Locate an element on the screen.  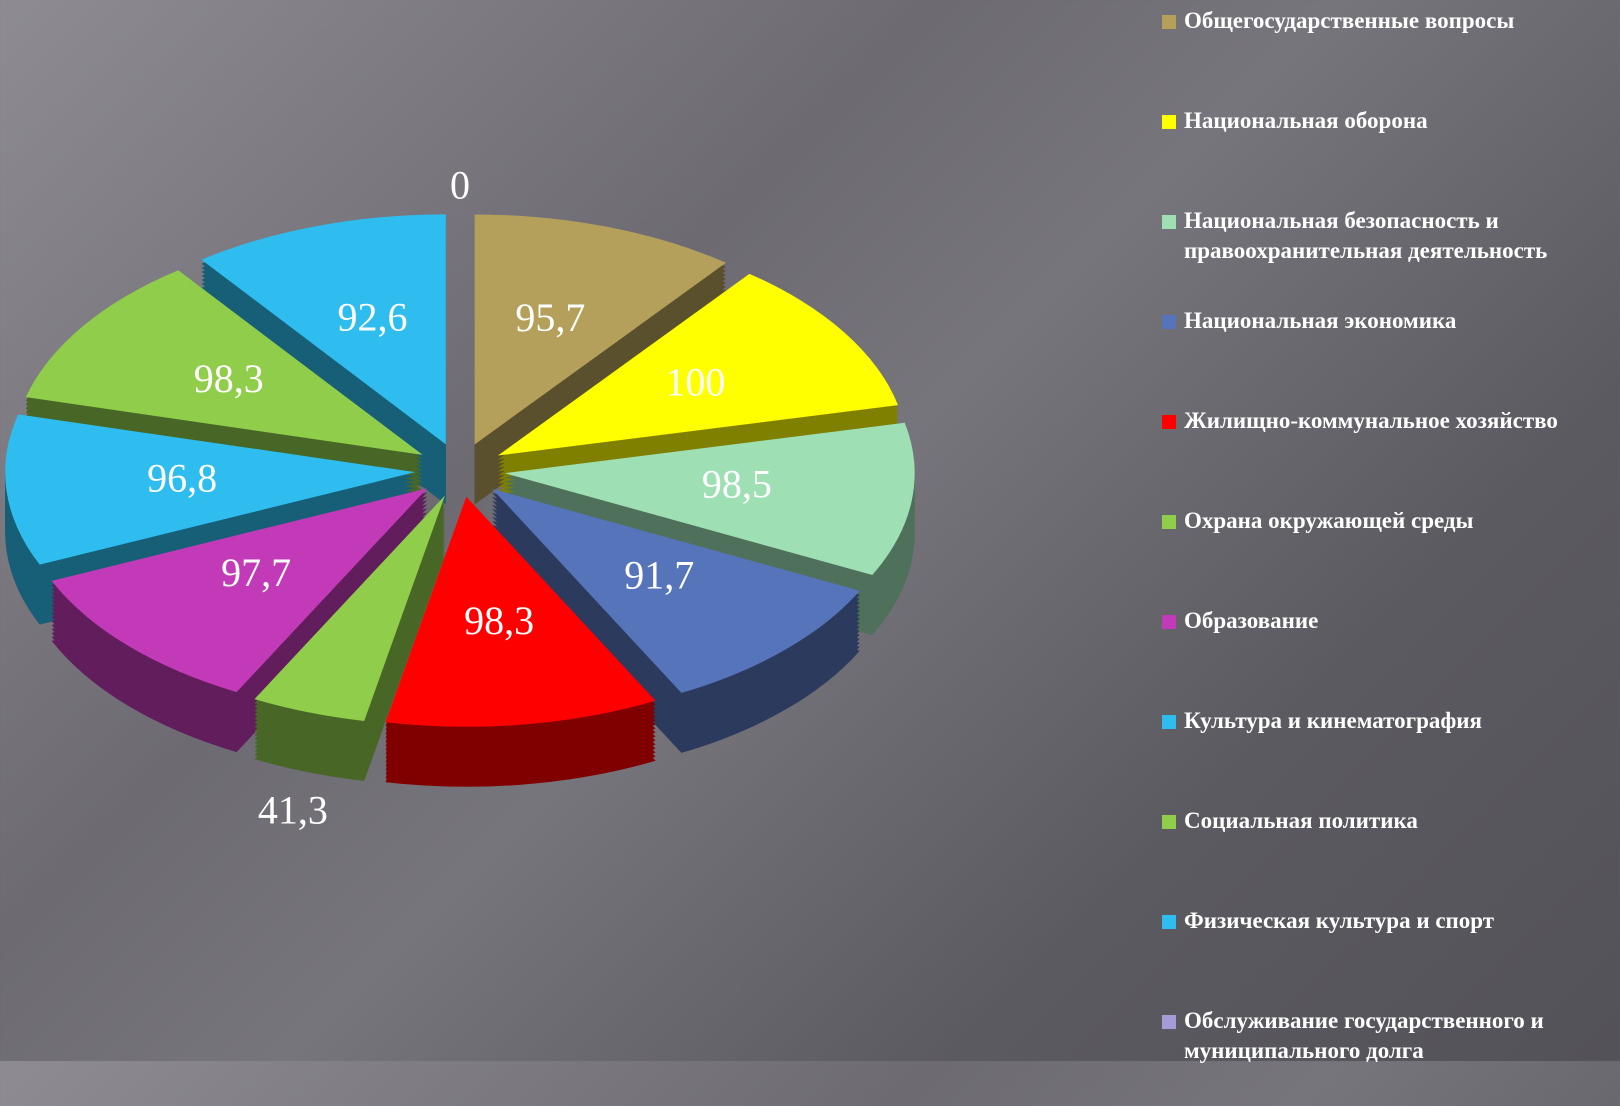
data-label: 98,5 is located at coordinates (737, 484).